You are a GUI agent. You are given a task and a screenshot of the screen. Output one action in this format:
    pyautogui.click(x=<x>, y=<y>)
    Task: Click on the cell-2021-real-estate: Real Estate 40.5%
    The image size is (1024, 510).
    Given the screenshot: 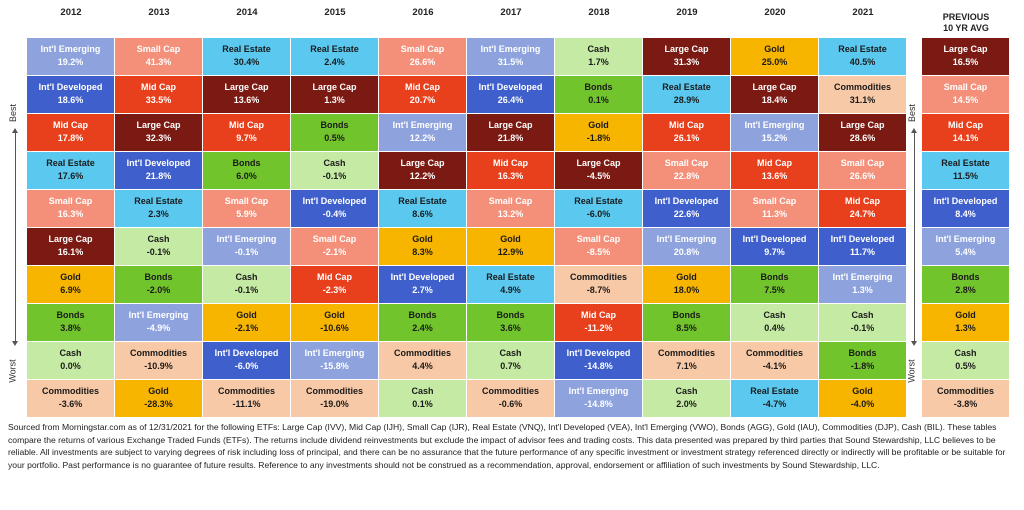 What is the action you would take?
    pyautogui.click(x=862, y=56)
    